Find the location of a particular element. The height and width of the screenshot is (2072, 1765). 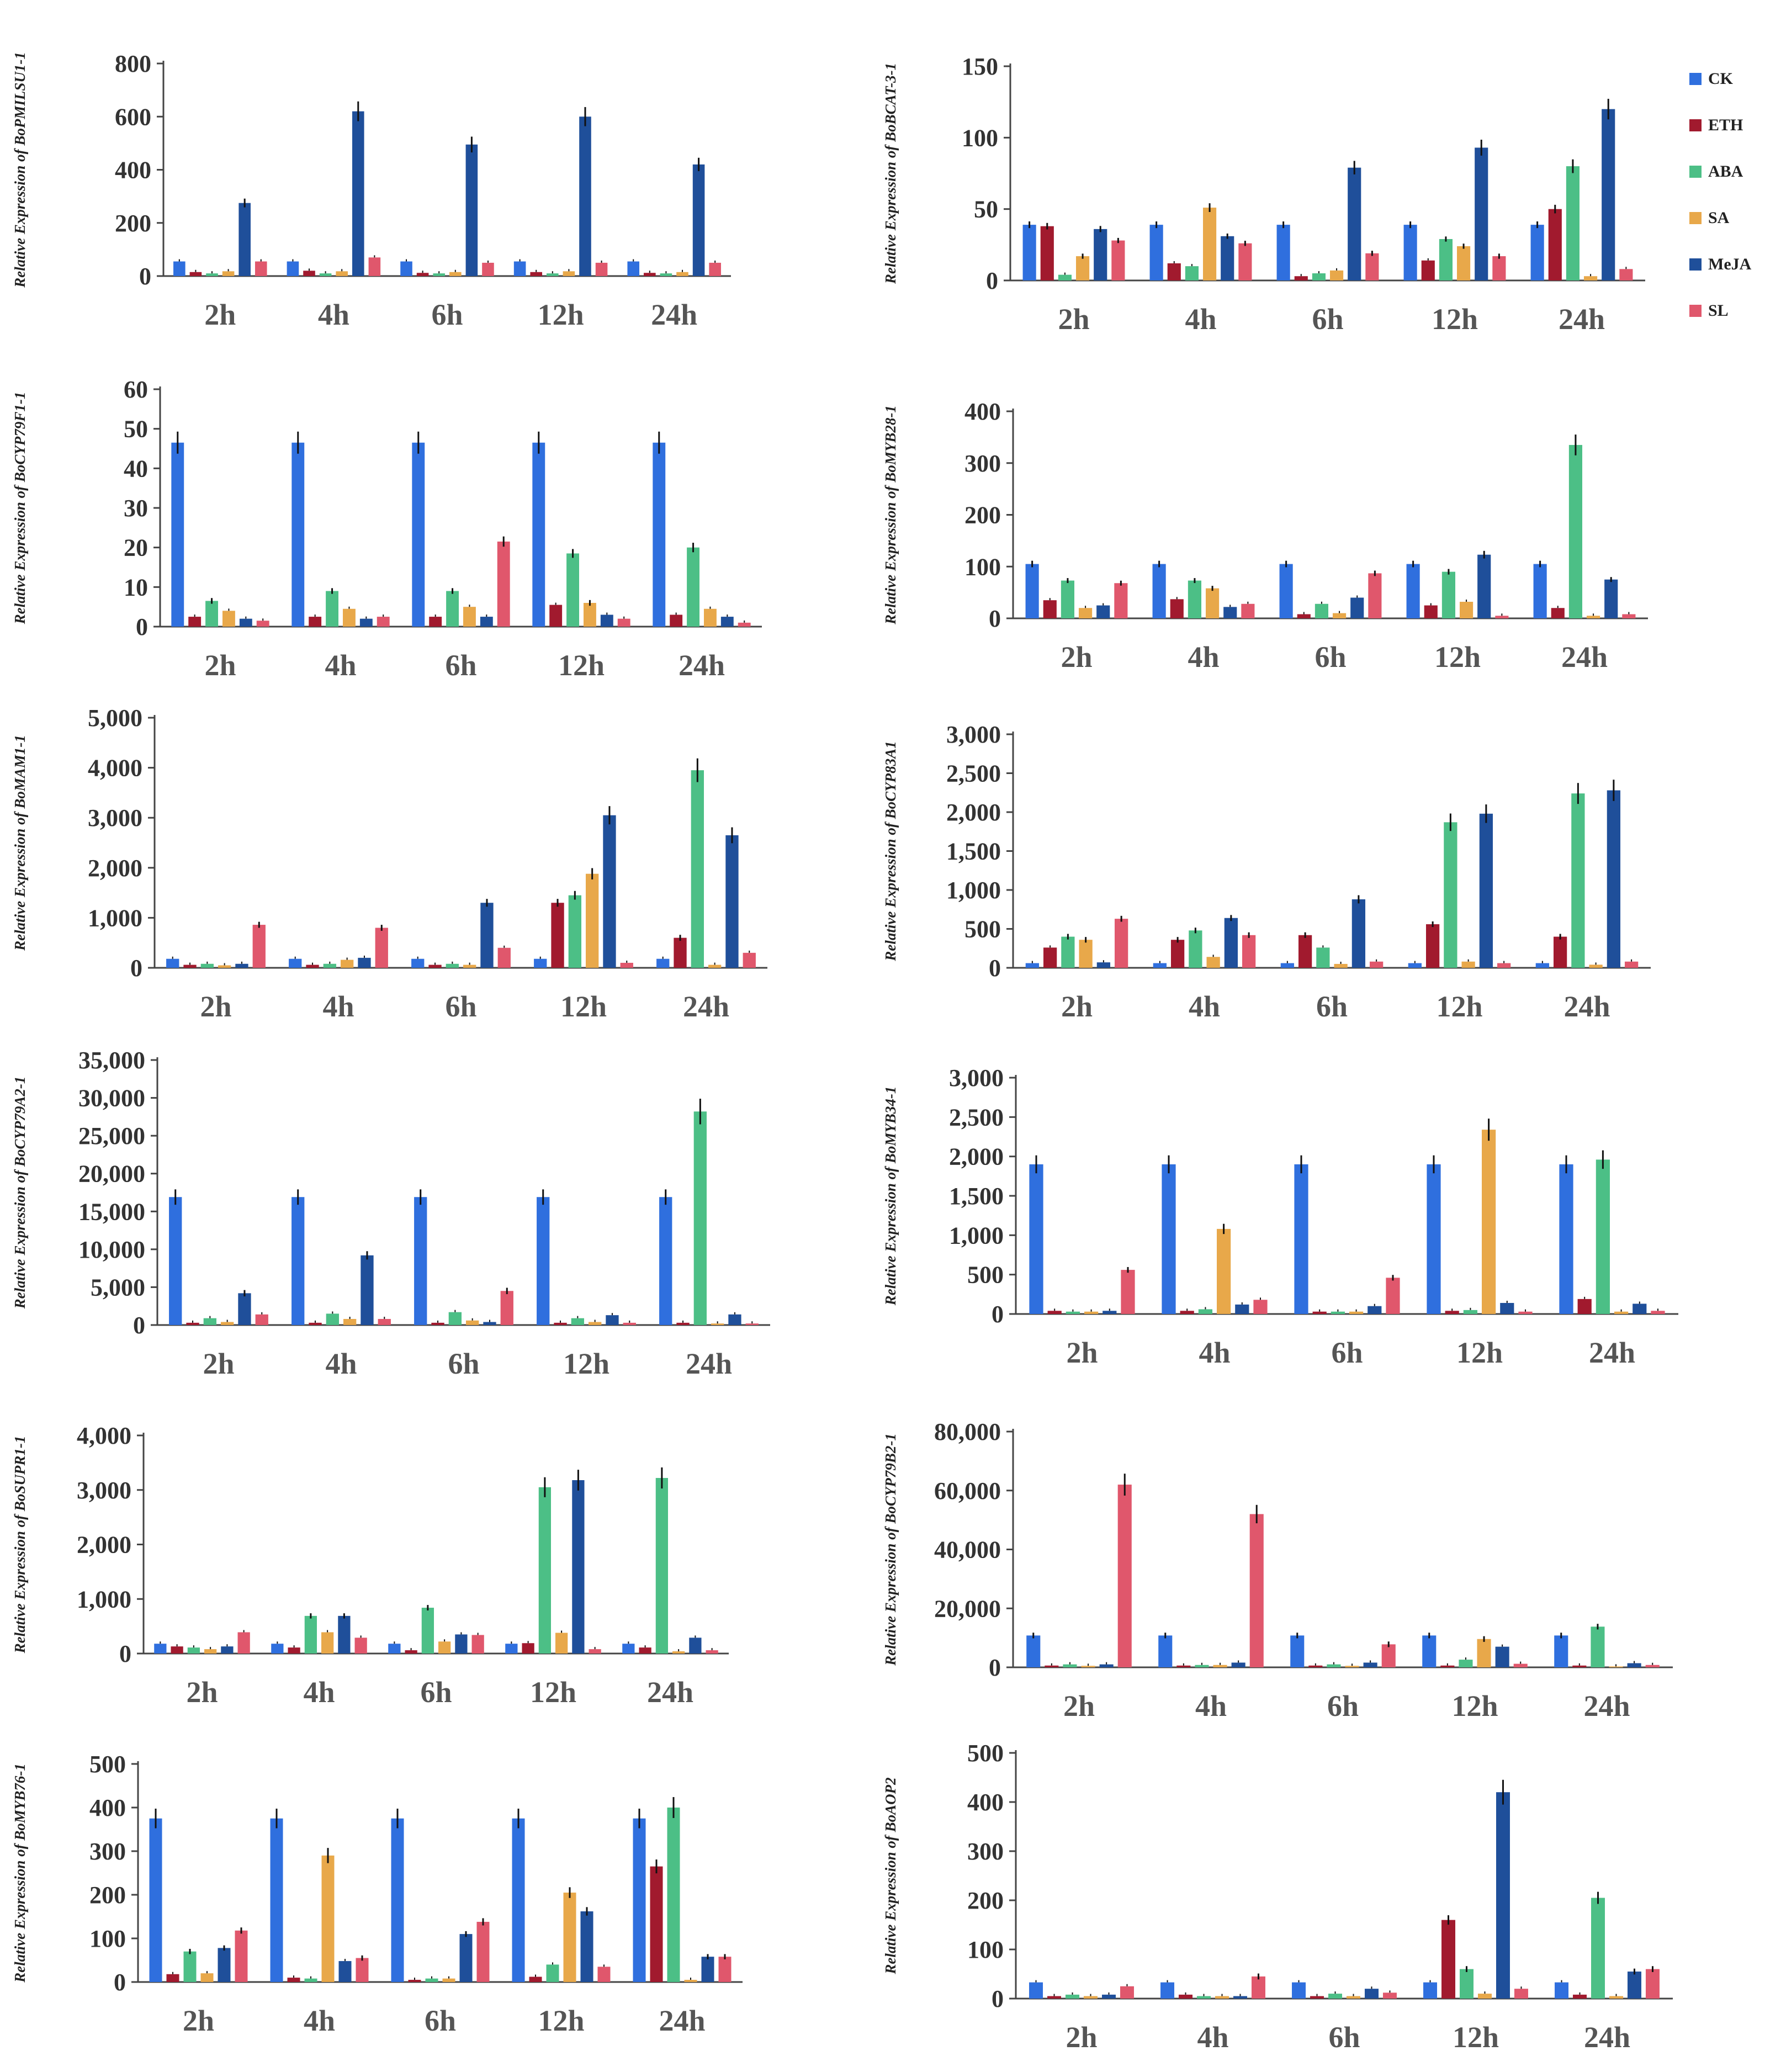

x-tick-label: 6h is located at coordinates (1327, 319).